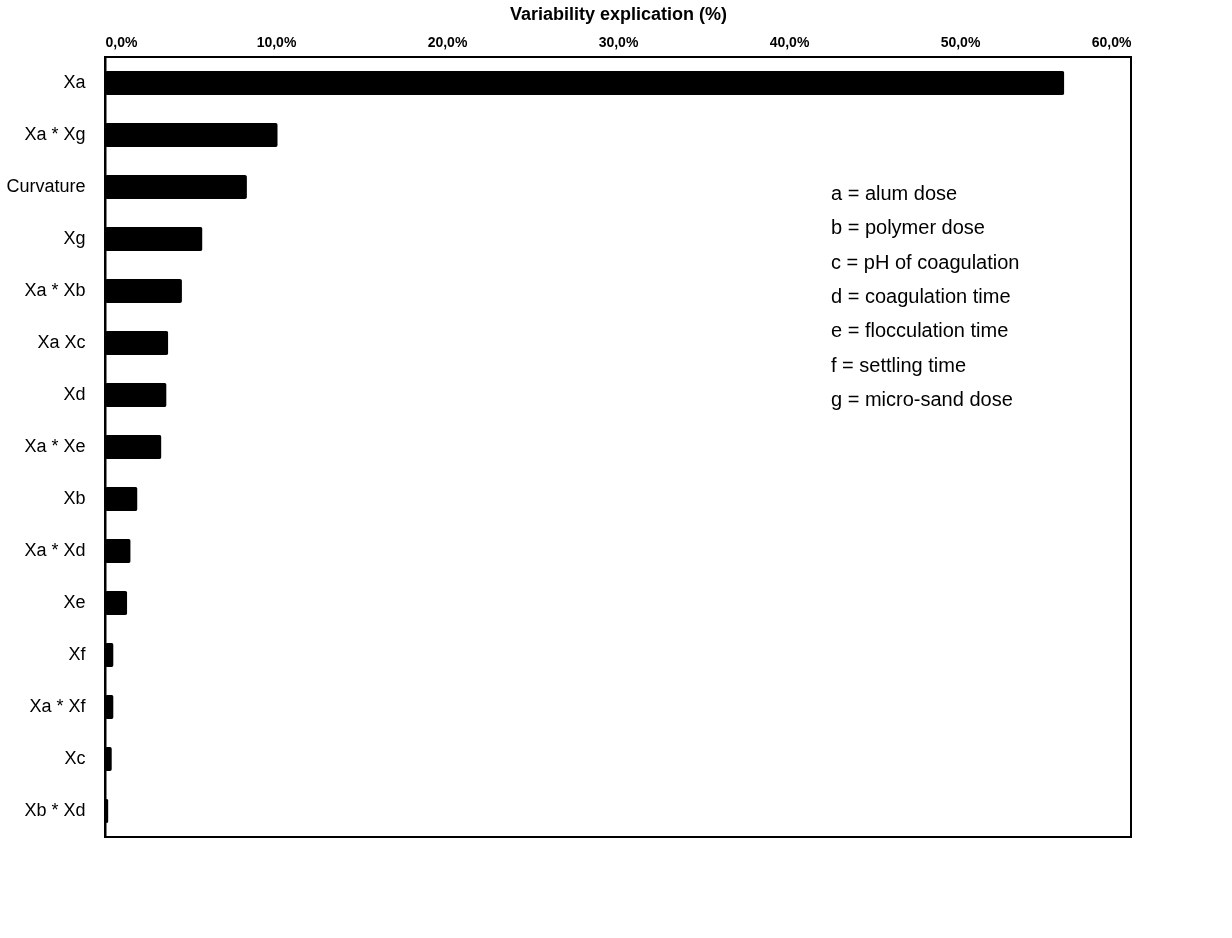 The width and height of the screenshot is (1232, 938). What do you see at coordinates (921, 296) in the screenshot?
I see `annotation: d = coagulation time` at bounding box center [921, 296].